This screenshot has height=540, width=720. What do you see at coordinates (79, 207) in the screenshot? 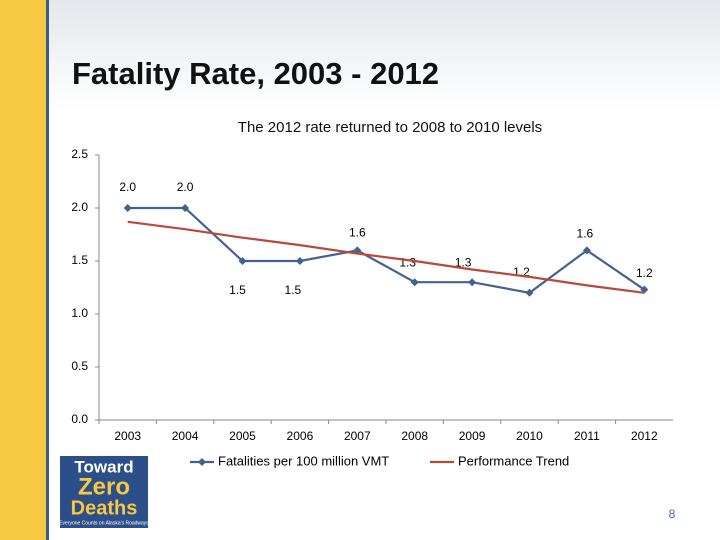
I see `y-tick-label: 2.0` at bounding box center [79, 207].